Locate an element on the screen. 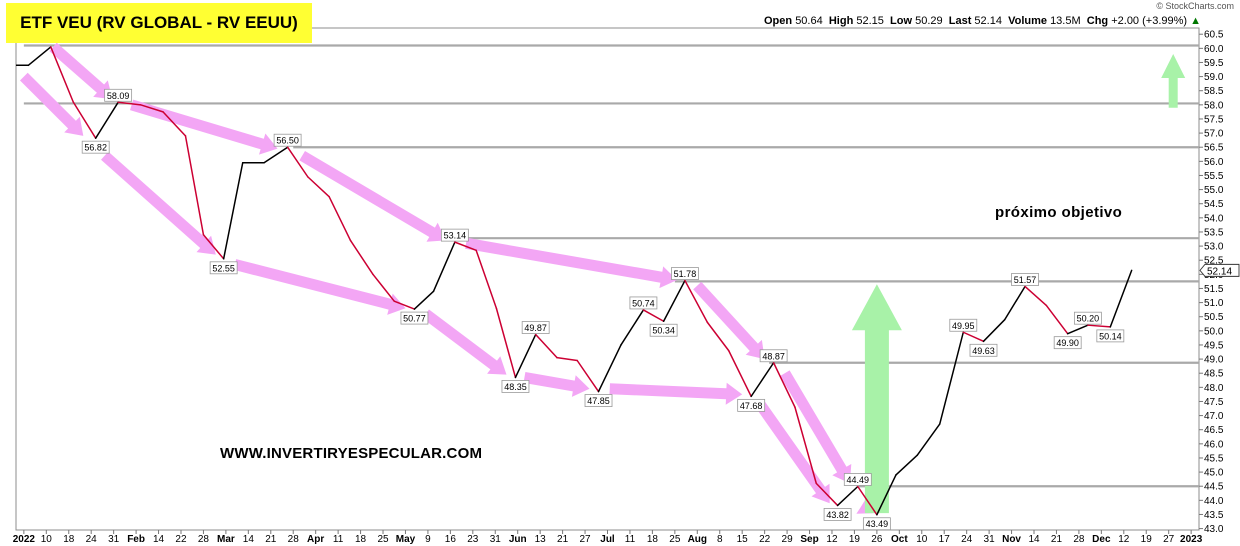 This screenshot has width=1240, height=546. y-tick-label-7: 46.5 is located at coordinates (1214, 430).